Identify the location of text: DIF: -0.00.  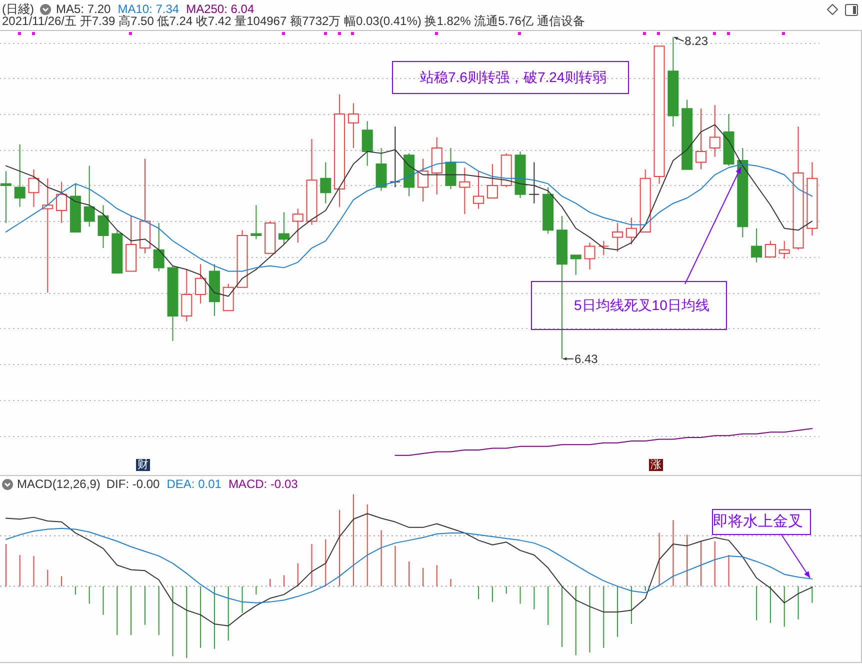
(133, 484).